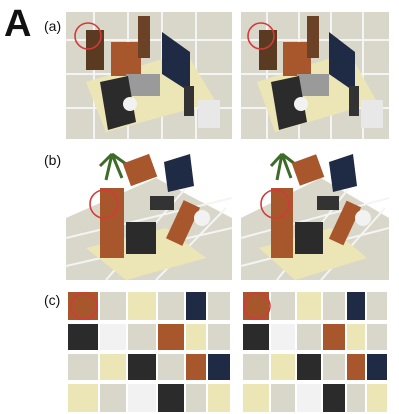 This screenshot has height=414, width=399. I want to click on figure-panel-label: A, so click(18, 24).